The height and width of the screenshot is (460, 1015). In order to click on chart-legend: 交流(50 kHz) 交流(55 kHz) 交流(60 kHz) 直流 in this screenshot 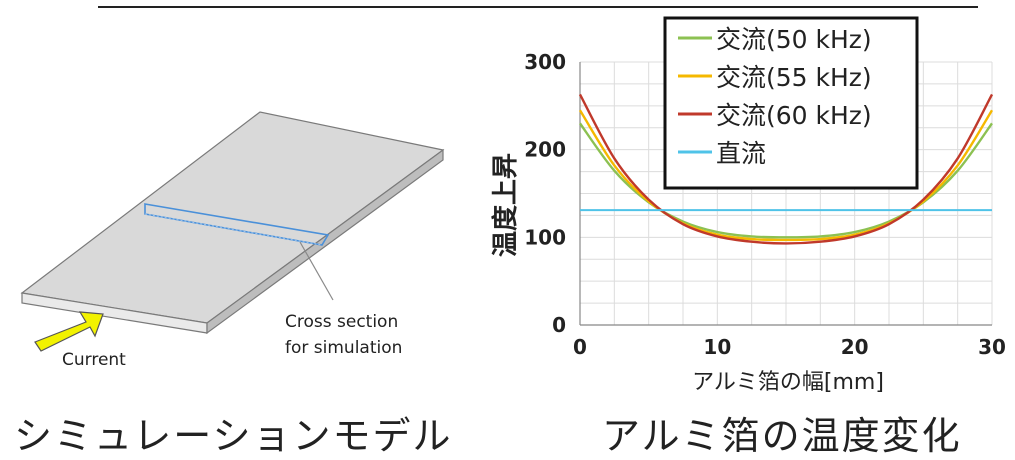, I will do `click(791, 103)`.